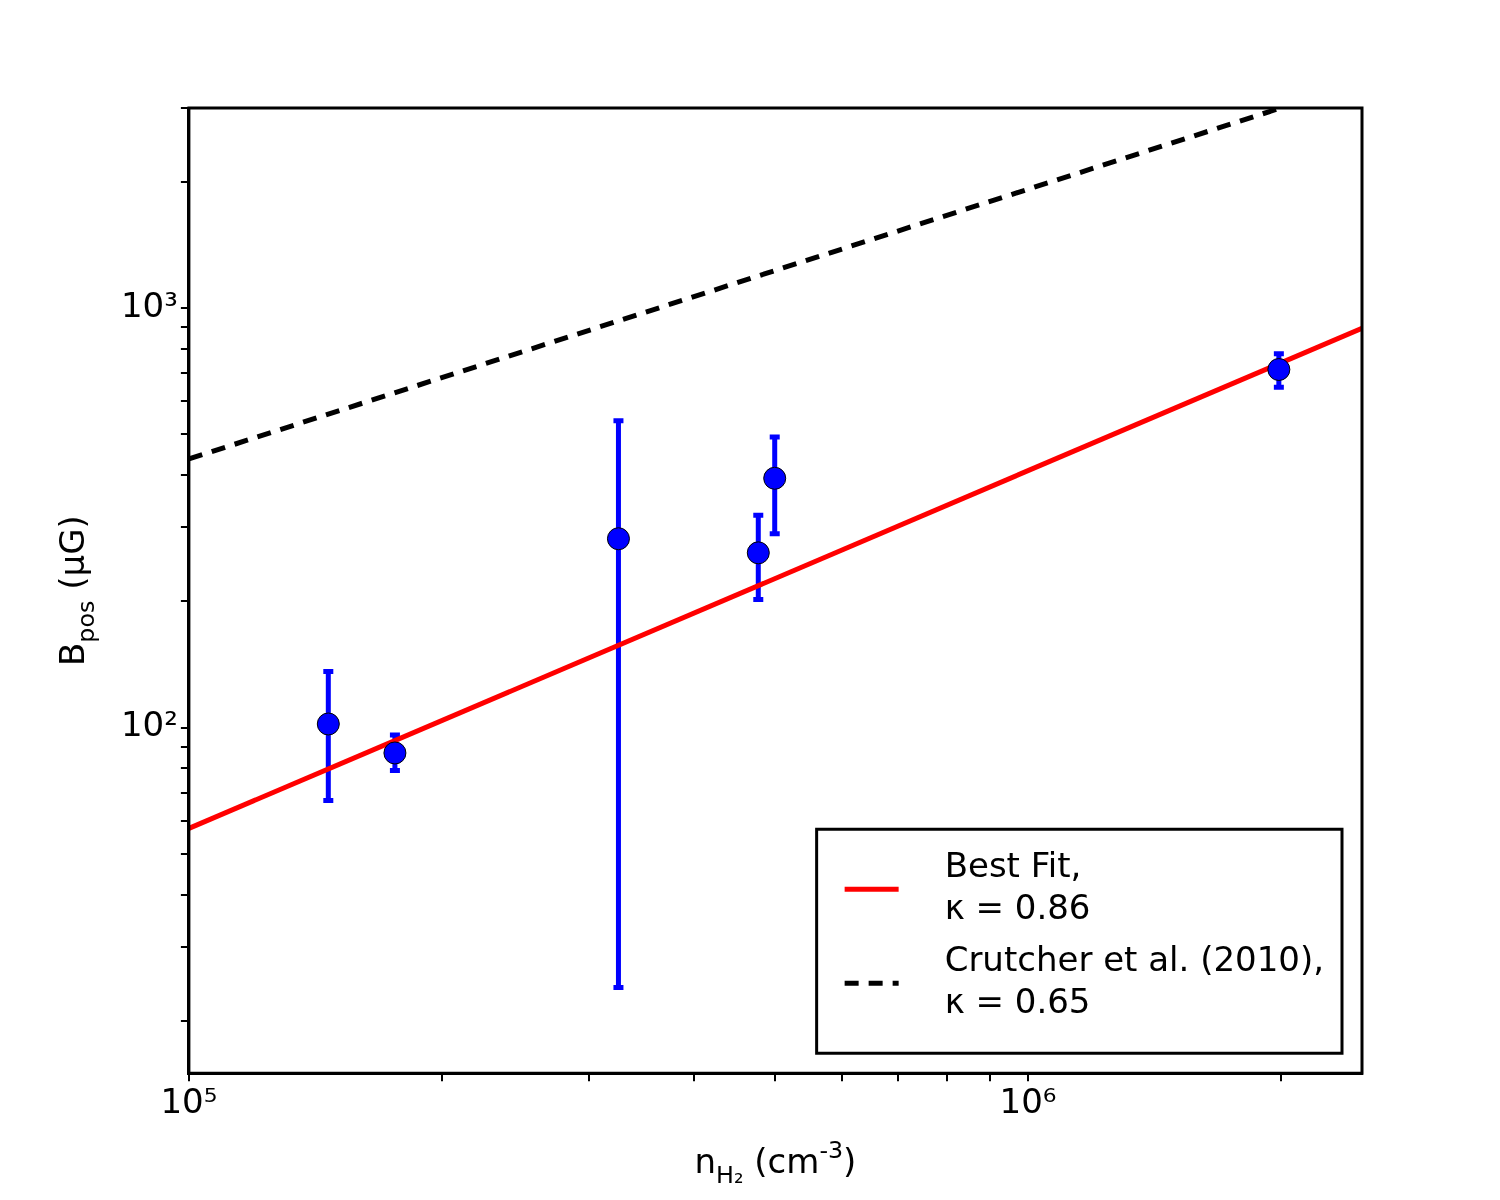 The image size is (1500, 1200). What do you see at coordinates (76, 590) in the screenshot?
I see `y-axis-title: Bpos (μG)` at bounding box center [76, 590].